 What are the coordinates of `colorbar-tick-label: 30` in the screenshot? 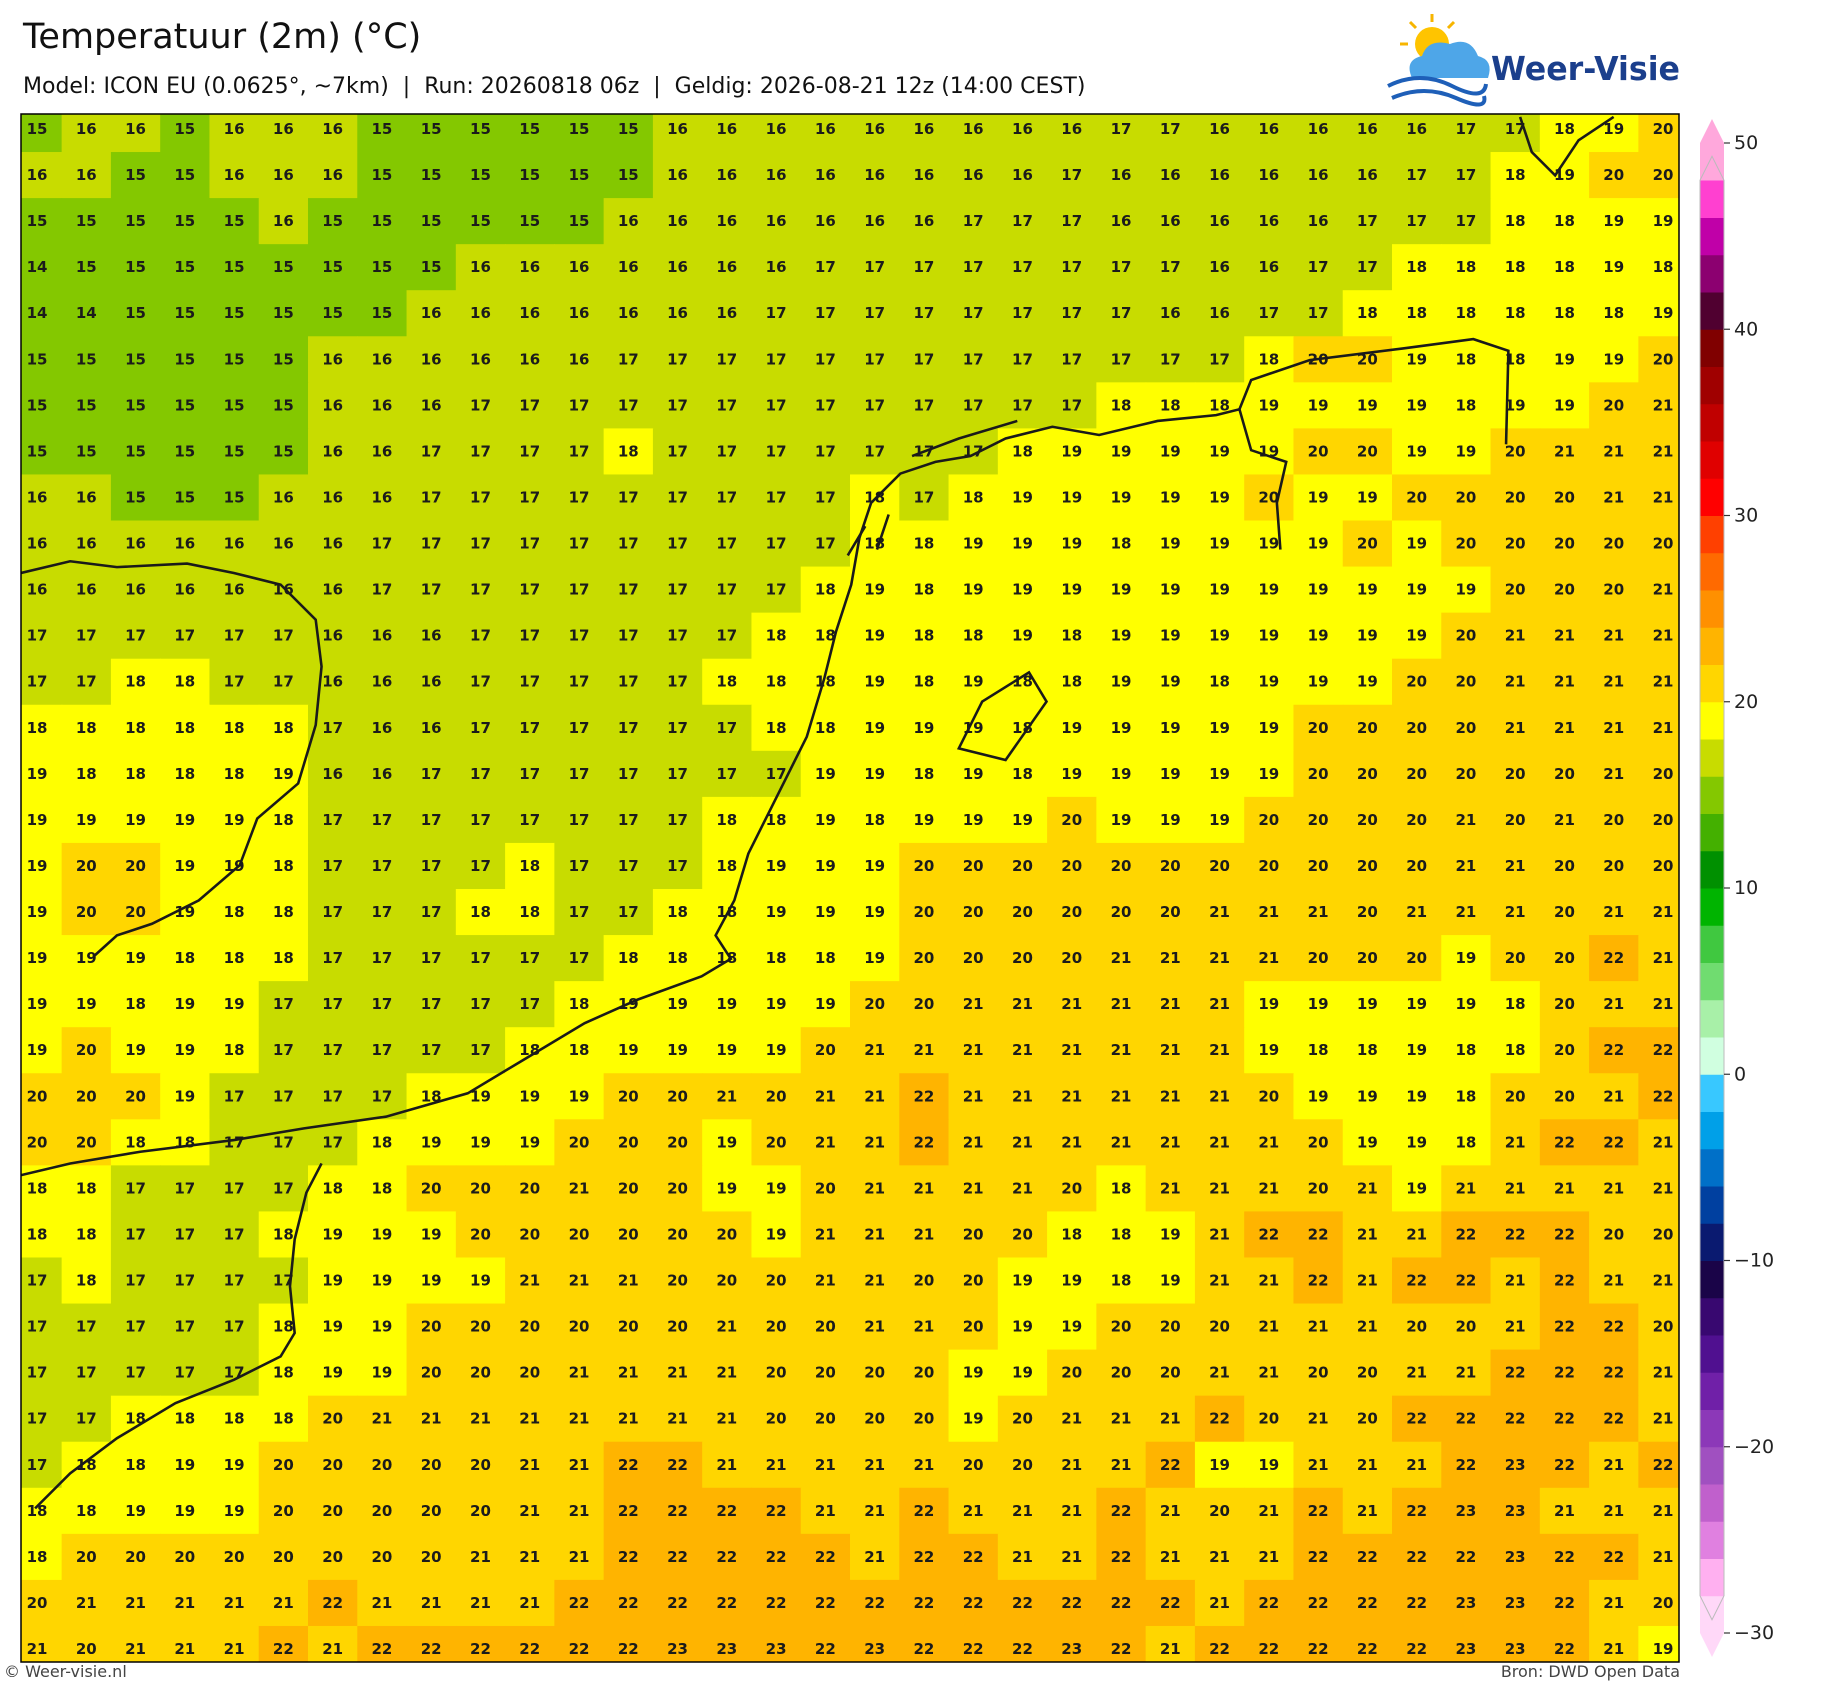 It's located at (1746, 516).